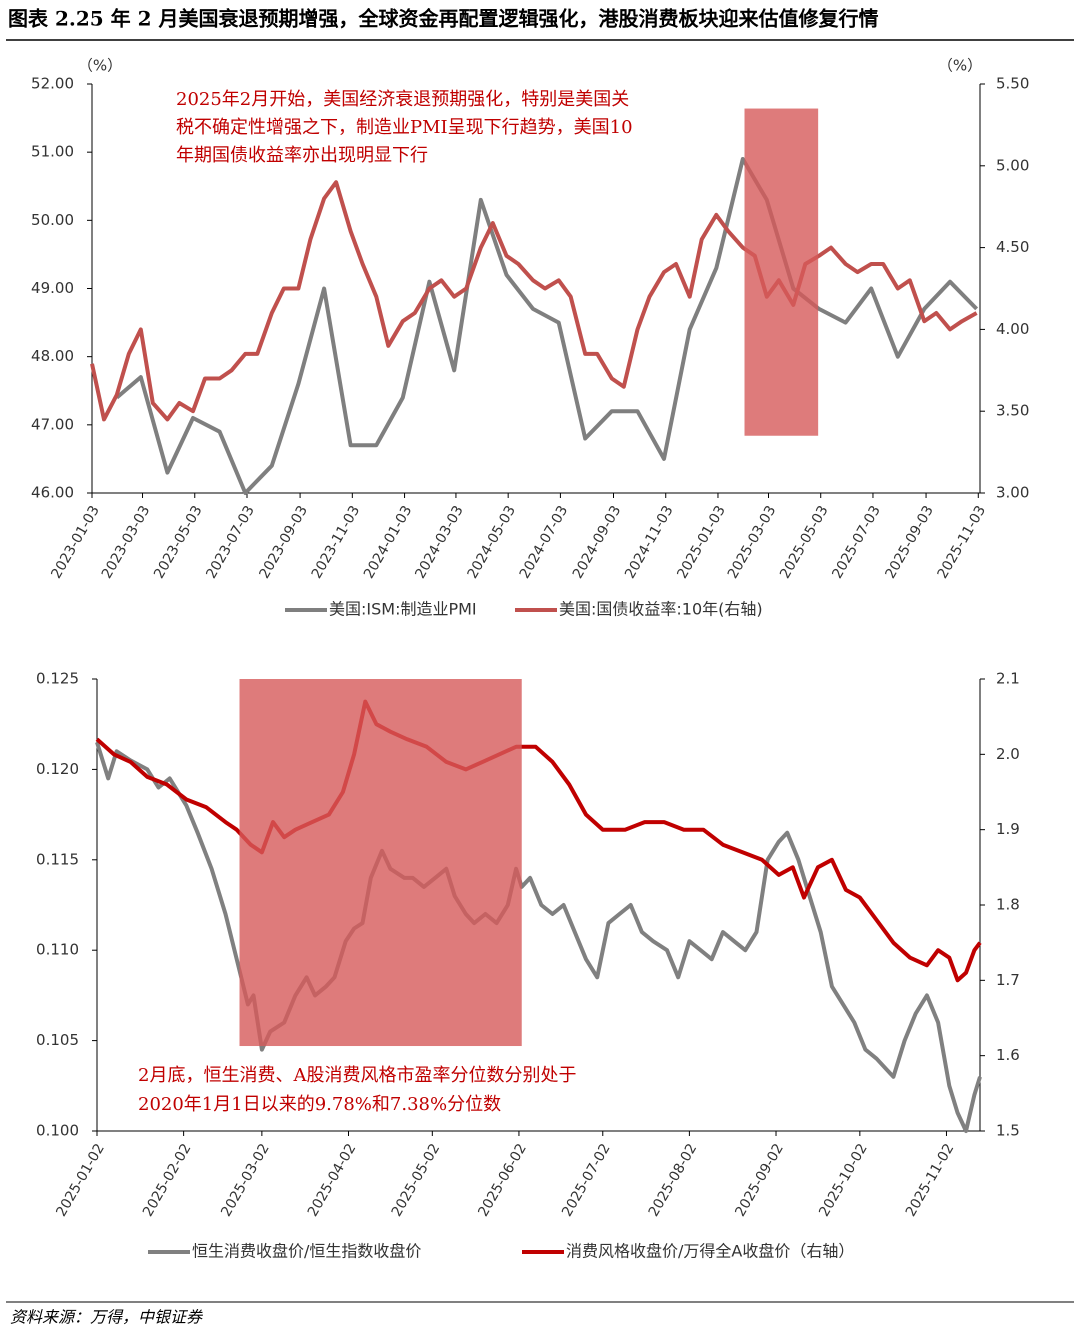 This screenshot has height=1333, width=1080. What do you see at coordinates (57, 950) in the screenshot?
I see `y-tick-label: 0.110` at bounding box center [57, 950].